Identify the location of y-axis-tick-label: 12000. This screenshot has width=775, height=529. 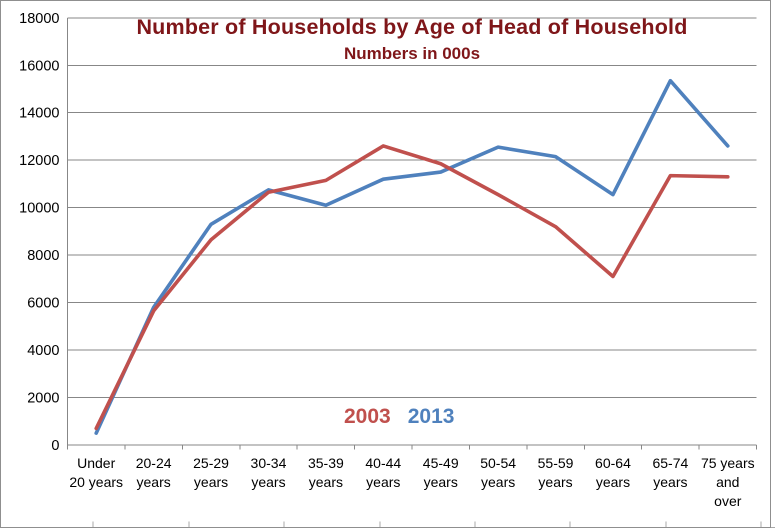
(39, 161).